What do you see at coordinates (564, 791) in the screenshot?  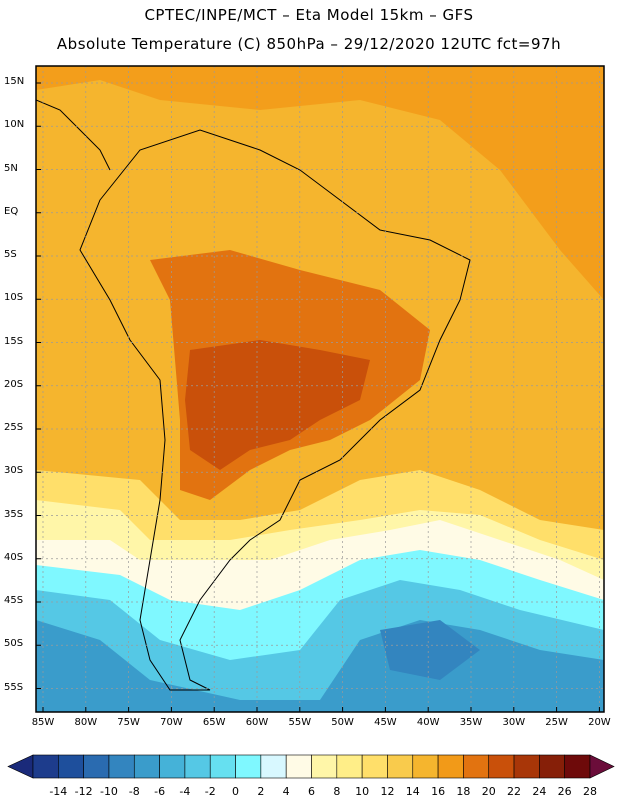 I see `colorbar-label: 26` at bounding box center [564, 791].